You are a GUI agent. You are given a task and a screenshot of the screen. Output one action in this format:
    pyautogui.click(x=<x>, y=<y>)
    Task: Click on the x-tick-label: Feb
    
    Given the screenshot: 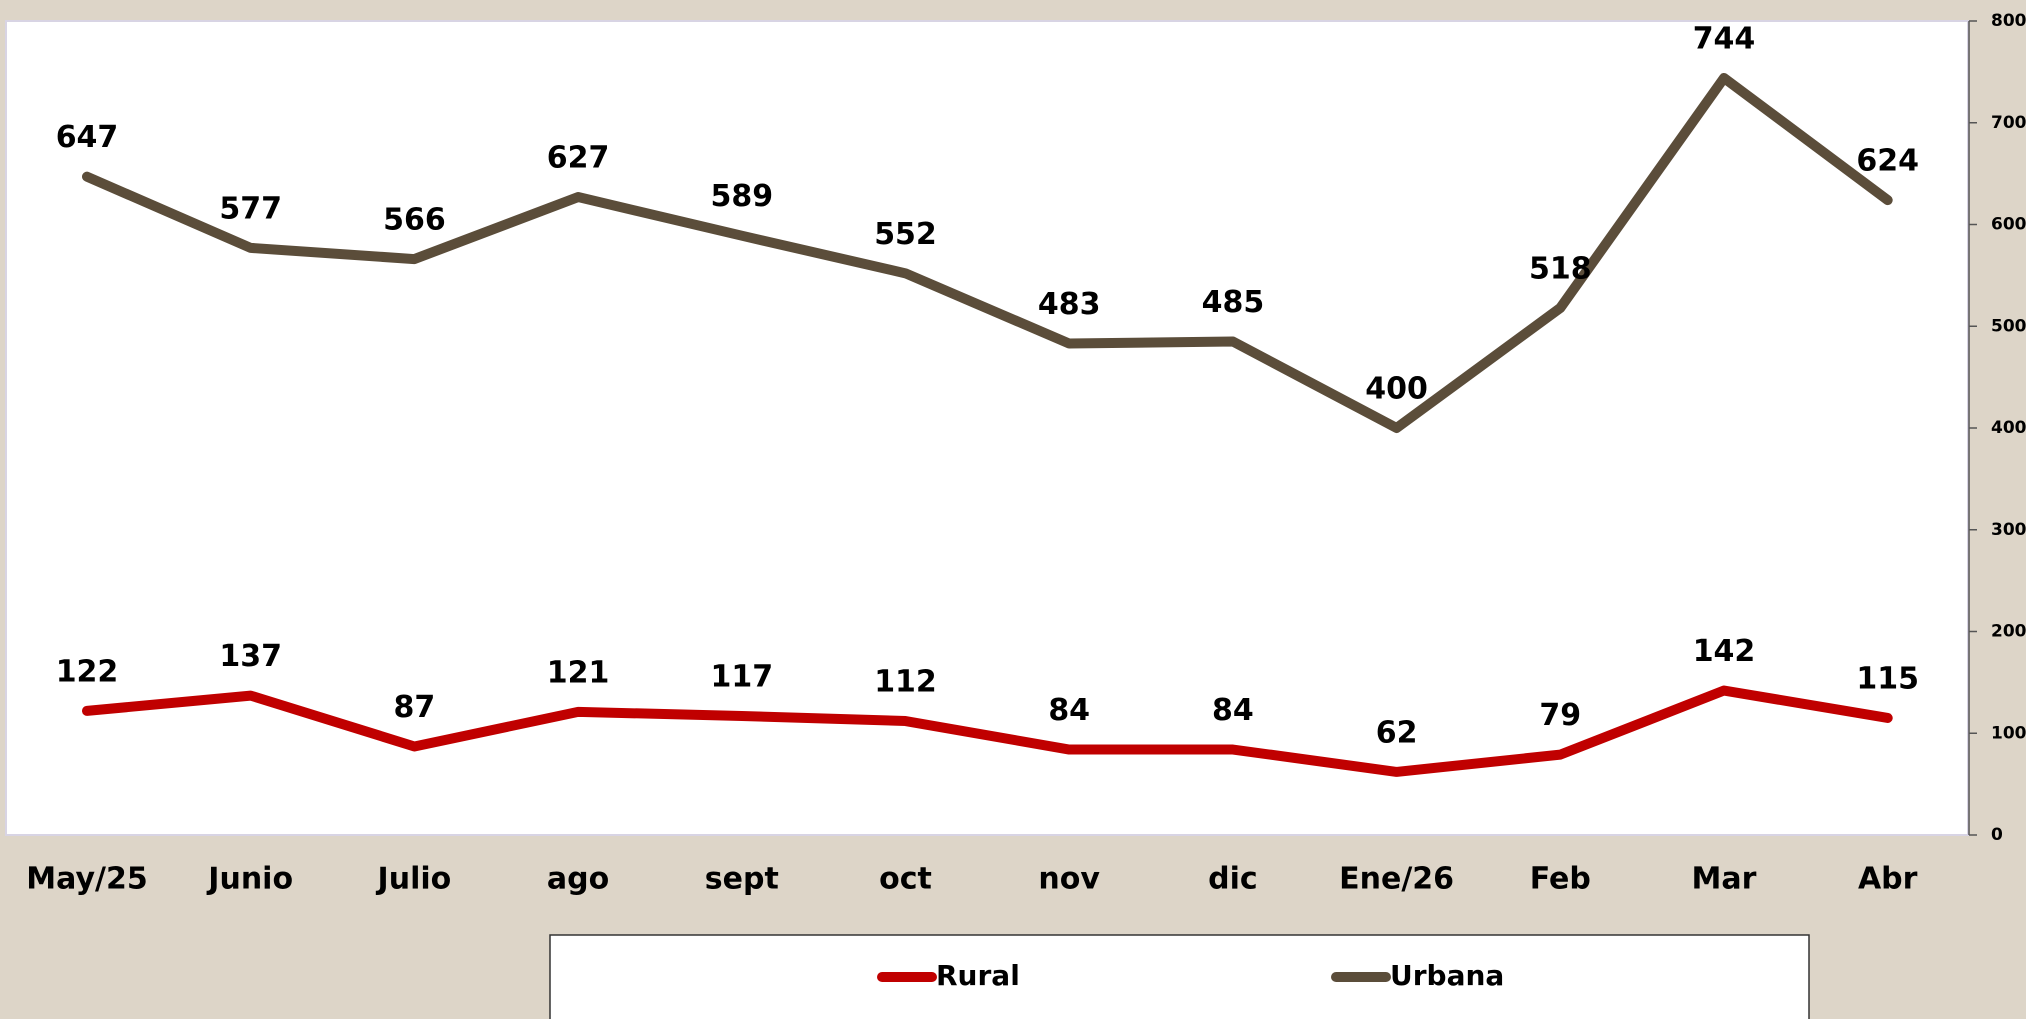 What is the action you would take?
    pyautogui.click(x=1560, y=879)
    